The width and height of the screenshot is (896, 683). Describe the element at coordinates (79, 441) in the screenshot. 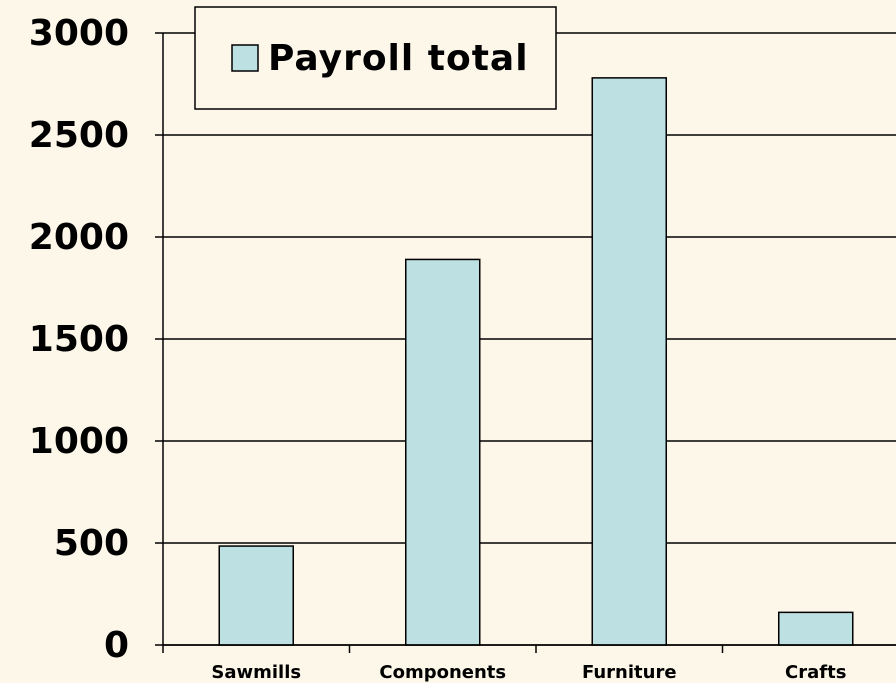

I see `y-tick-label: 1000` at that location.